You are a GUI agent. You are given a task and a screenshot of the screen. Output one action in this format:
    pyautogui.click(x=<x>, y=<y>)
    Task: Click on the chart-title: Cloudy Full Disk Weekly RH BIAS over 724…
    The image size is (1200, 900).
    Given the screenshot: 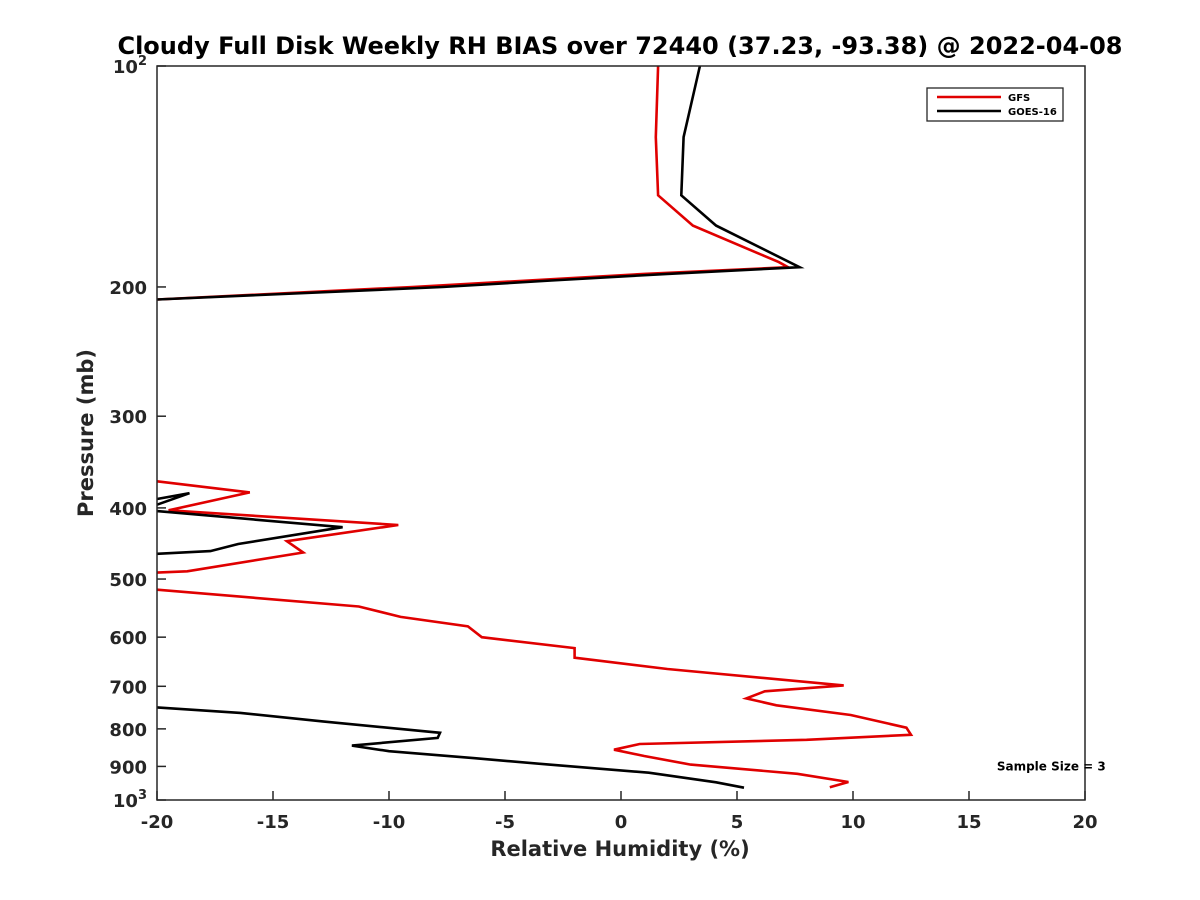 What is the action you would take?
    pyautogui.click(x=619, y=46)
    